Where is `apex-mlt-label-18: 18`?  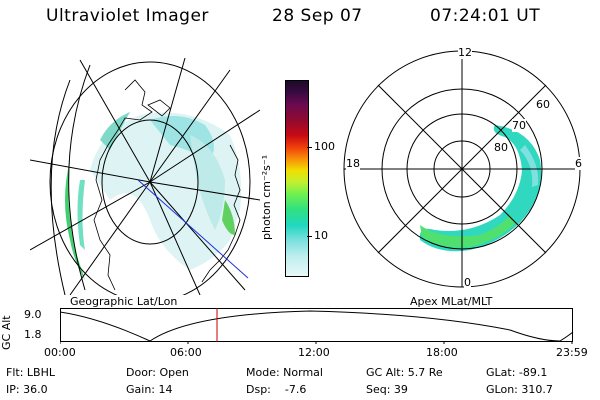
apex-mlt-label-18: 18 is located at coordinates (353, 163).